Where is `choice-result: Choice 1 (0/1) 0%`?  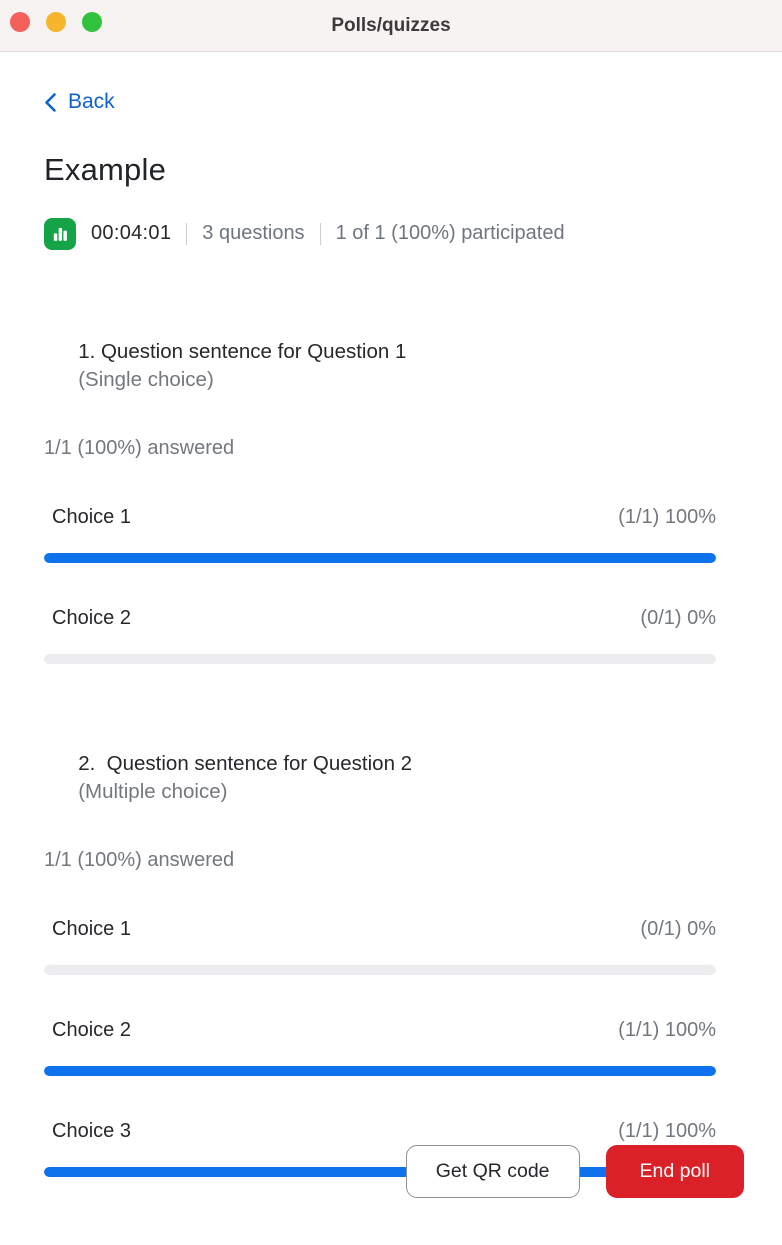
choice-result: Choice 1 (0/1) 0% is located at coordinates (380, 945).